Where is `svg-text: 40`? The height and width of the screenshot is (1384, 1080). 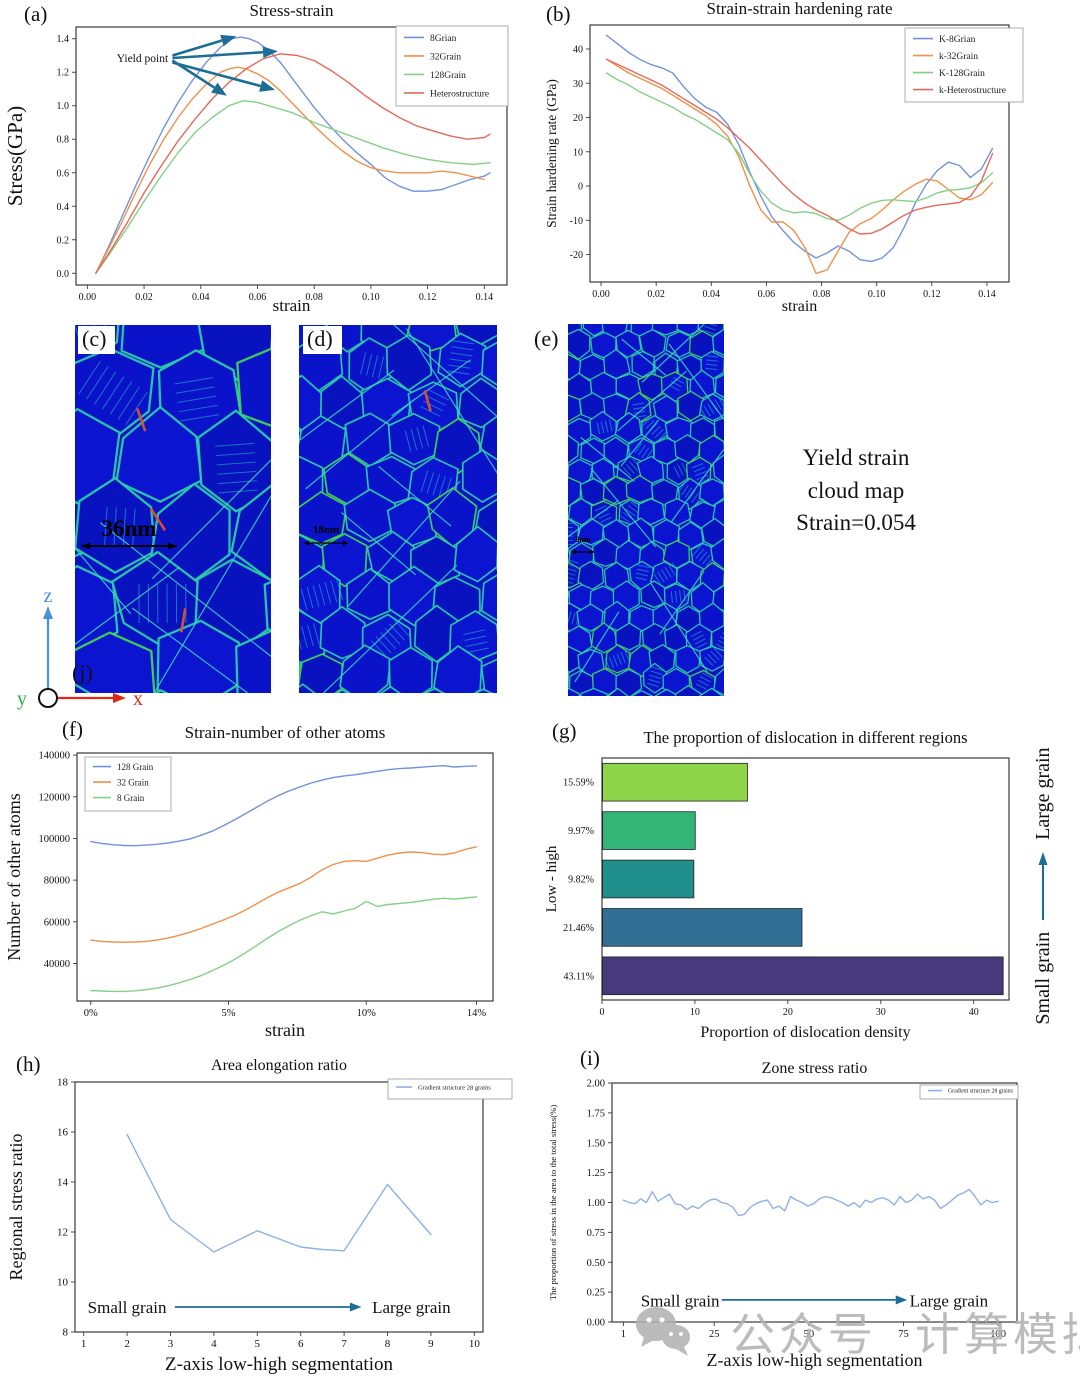
svg-text: 40 is located at coordinates (578, 49).